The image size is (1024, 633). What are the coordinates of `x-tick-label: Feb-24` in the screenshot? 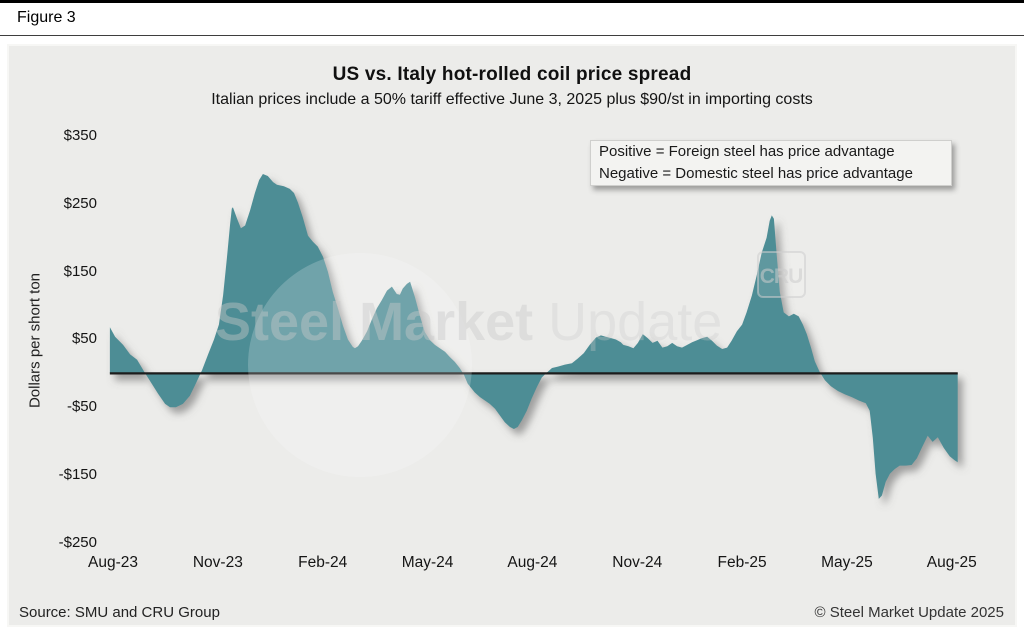 It's located at (323, 562).